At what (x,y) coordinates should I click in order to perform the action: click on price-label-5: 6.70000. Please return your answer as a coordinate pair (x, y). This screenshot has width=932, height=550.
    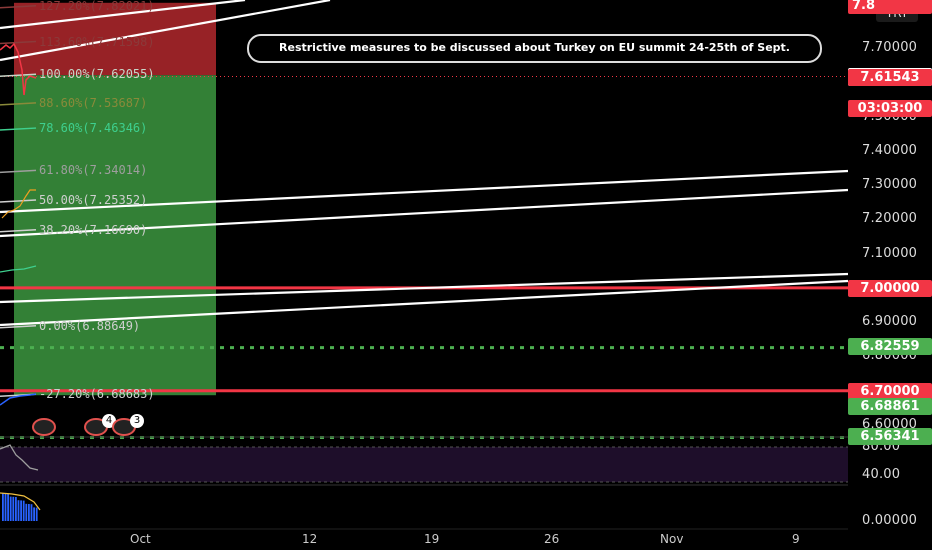
    Looking at the image, I should click on (890, 391).